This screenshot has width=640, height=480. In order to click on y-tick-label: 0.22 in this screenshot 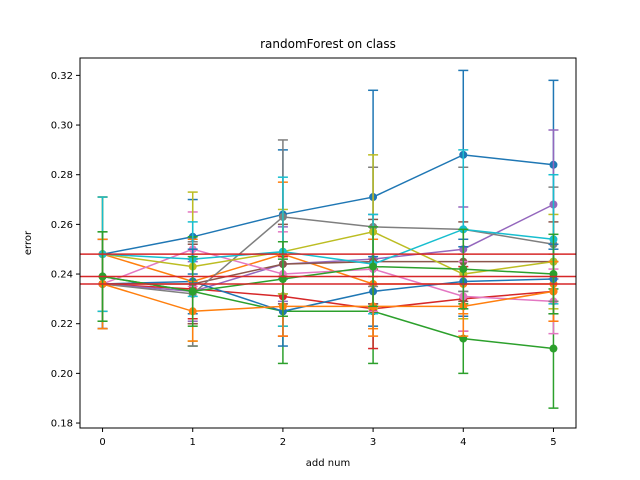, I will do `click(62, 324)`.